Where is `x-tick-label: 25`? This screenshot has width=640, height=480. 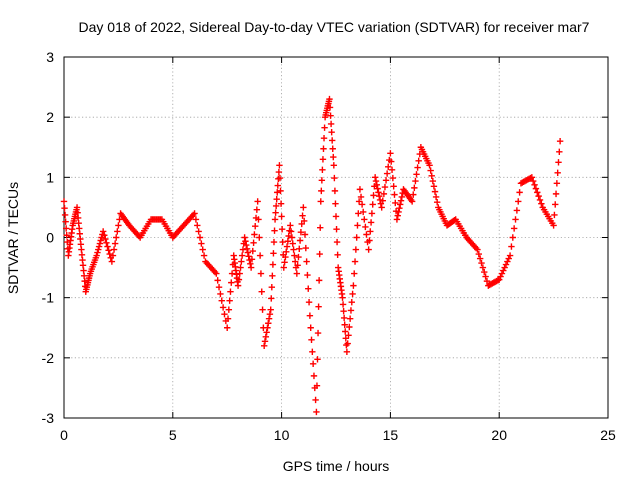 x-tick-label: 25 is located at coordinates (608, 435).